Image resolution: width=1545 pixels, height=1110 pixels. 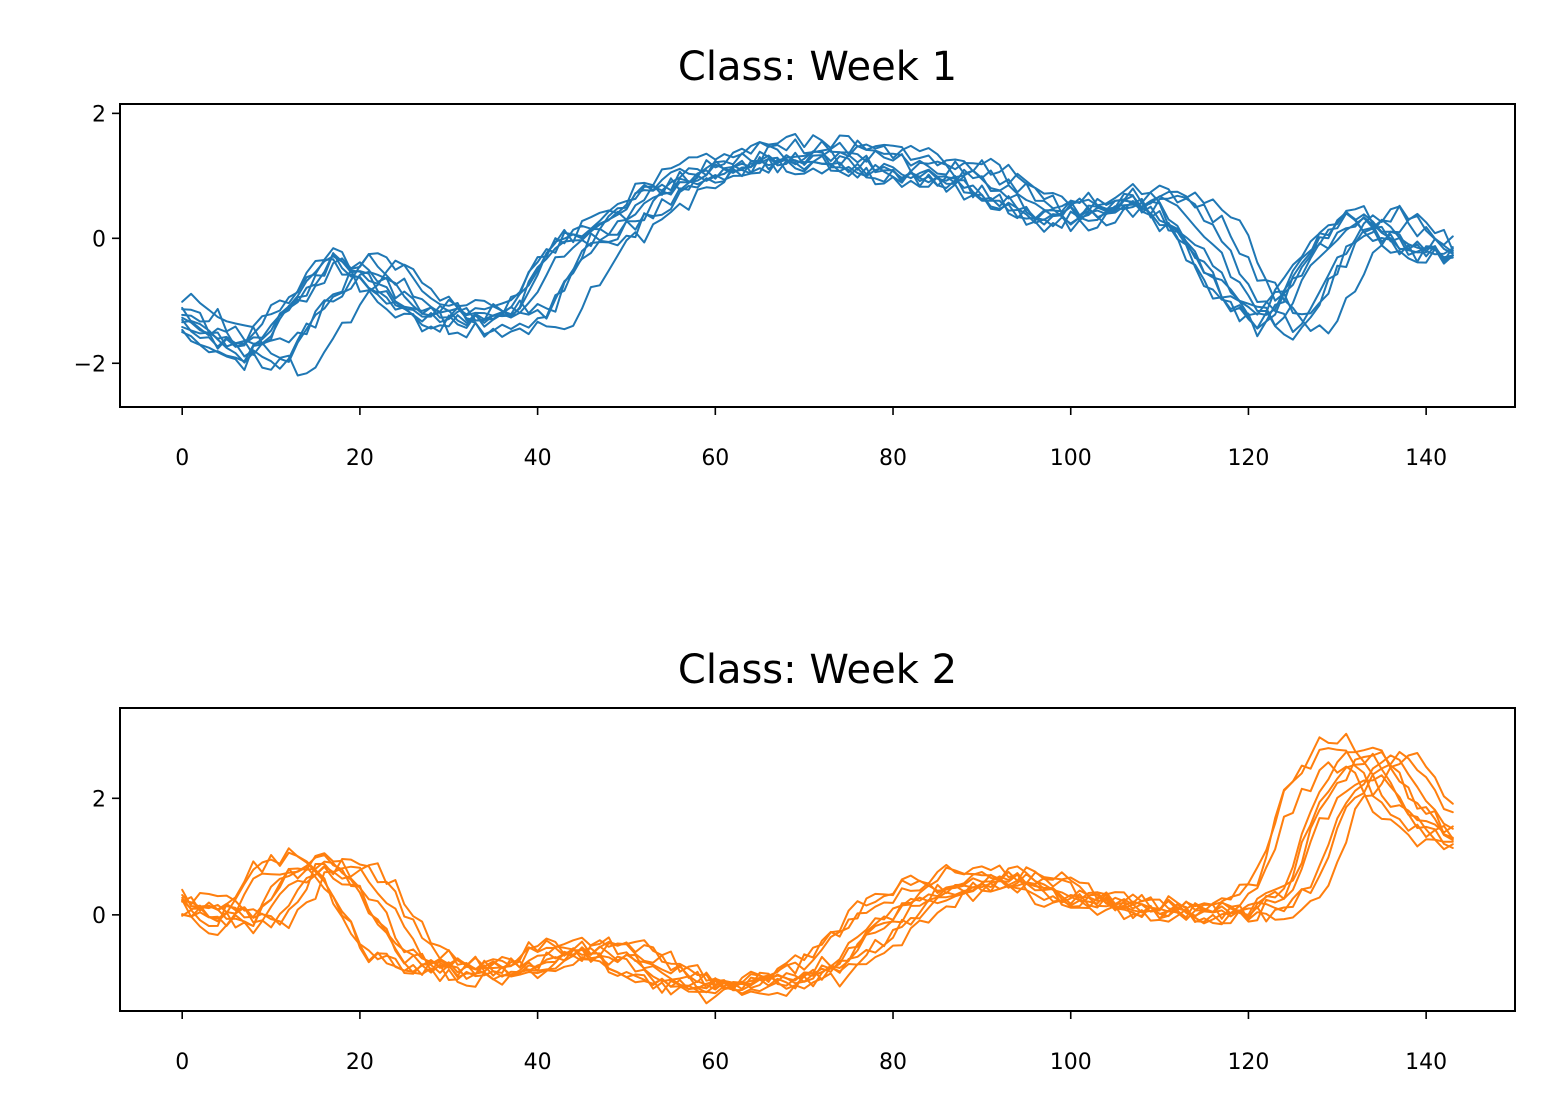 What do you see at coordinates (817, 670) in the screenshot?
I see `chart-title: Class: Week 2` at bounding box center [817, 670].